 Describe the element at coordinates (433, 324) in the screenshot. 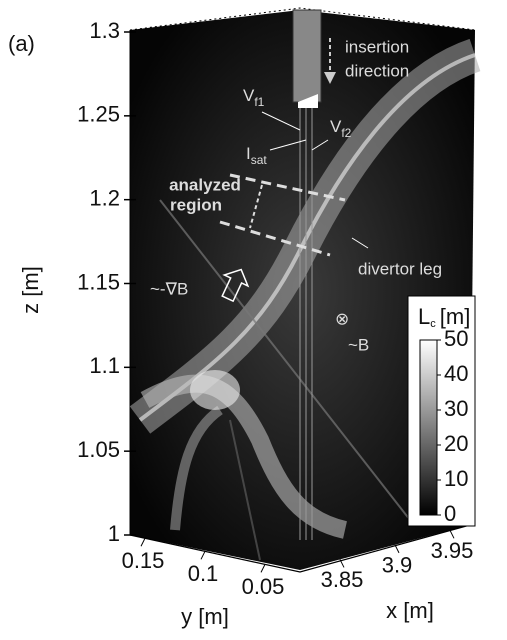

I see `colorbar-label-sub: c` at that location.